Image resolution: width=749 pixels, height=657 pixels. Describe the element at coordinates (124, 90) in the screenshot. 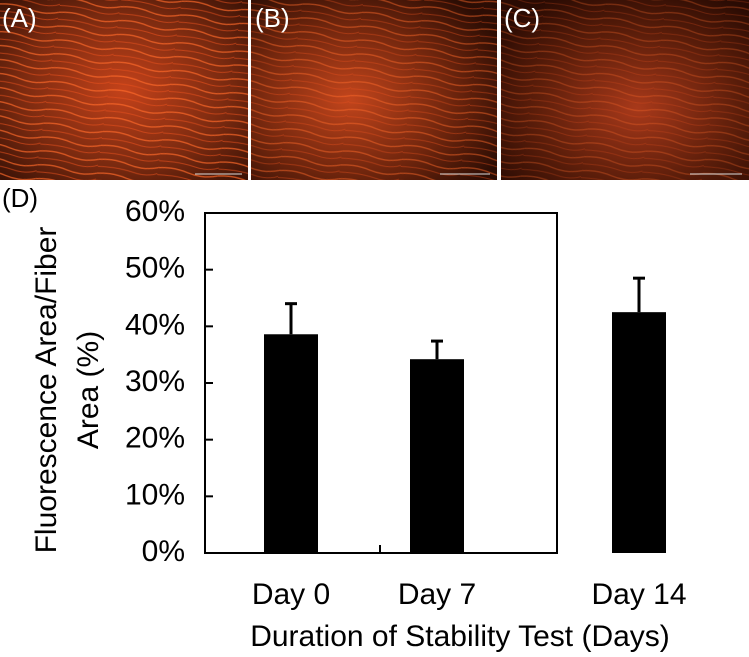

I see `micrograph-a` at that location.